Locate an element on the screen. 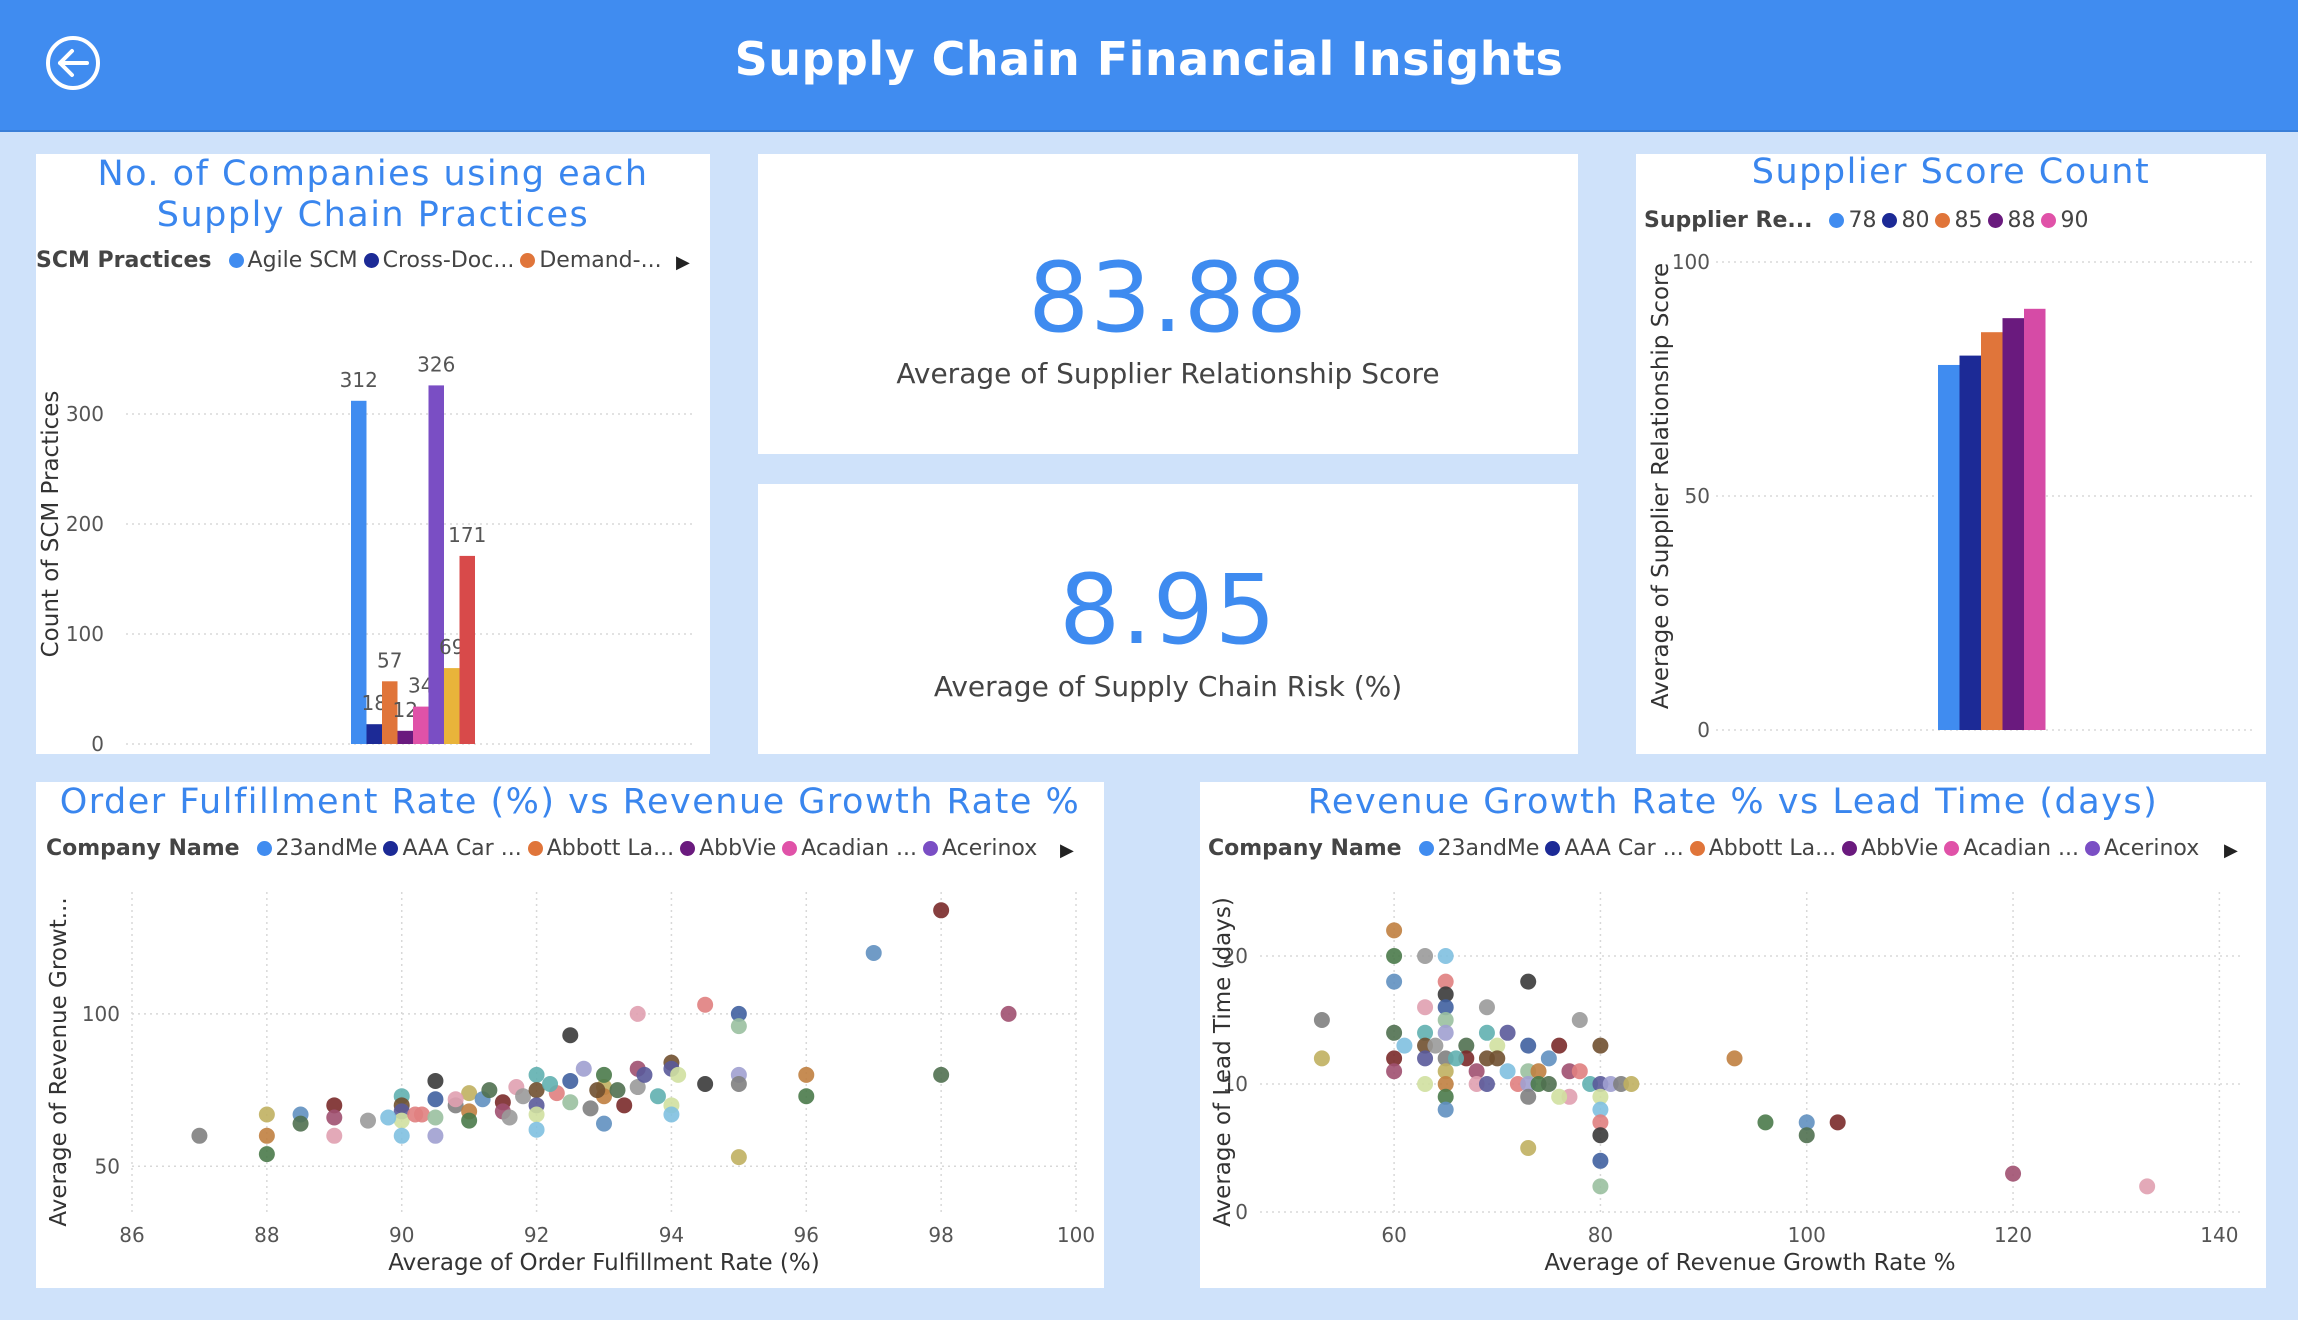  scatter1-legend-item: 23andMe is located at coordinates (316, 848).